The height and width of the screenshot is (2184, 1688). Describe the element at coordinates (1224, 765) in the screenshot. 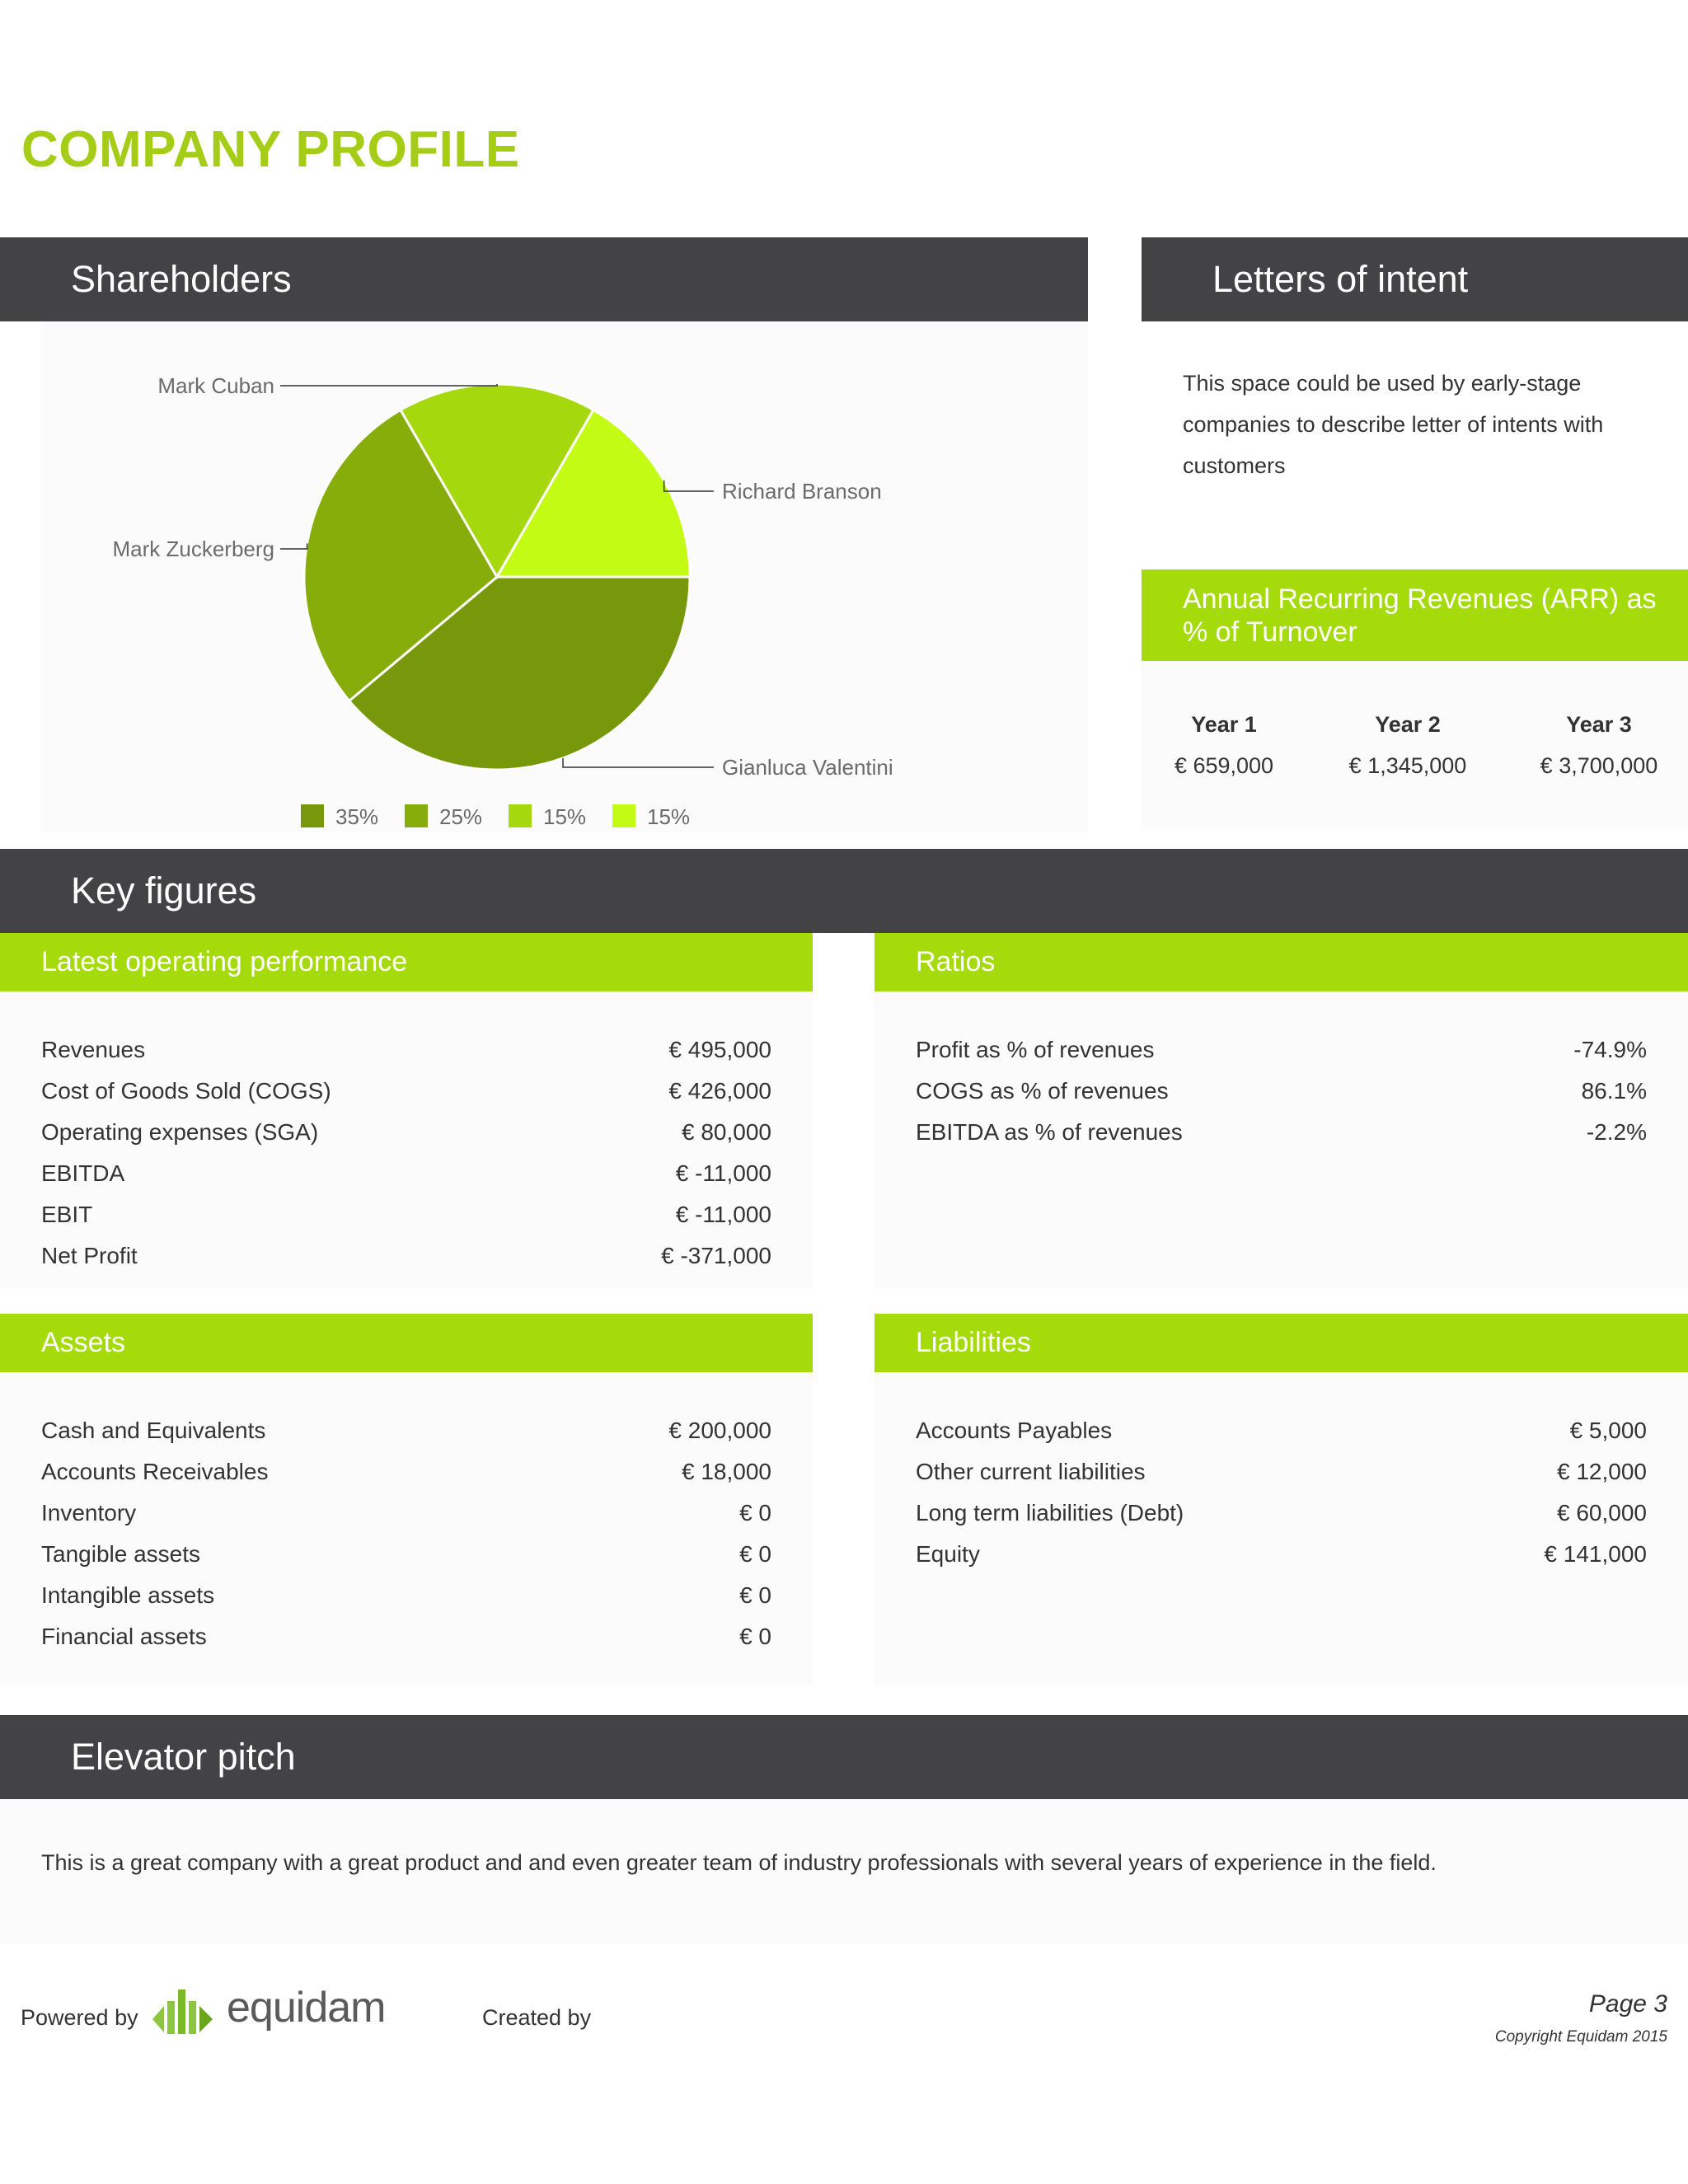

I see `arr-year-value: € 659,000` at that location.